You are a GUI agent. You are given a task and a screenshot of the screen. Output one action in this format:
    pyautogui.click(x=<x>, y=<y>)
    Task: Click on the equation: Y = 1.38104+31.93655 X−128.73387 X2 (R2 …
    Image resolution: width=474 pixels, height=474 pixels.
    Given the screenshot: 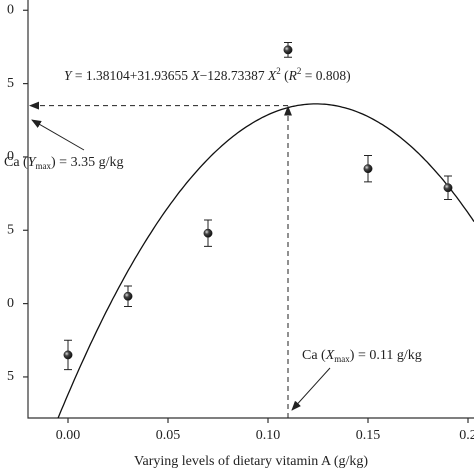 What is the action you would take?
    pyautogui.click(x=207, y=74)
    